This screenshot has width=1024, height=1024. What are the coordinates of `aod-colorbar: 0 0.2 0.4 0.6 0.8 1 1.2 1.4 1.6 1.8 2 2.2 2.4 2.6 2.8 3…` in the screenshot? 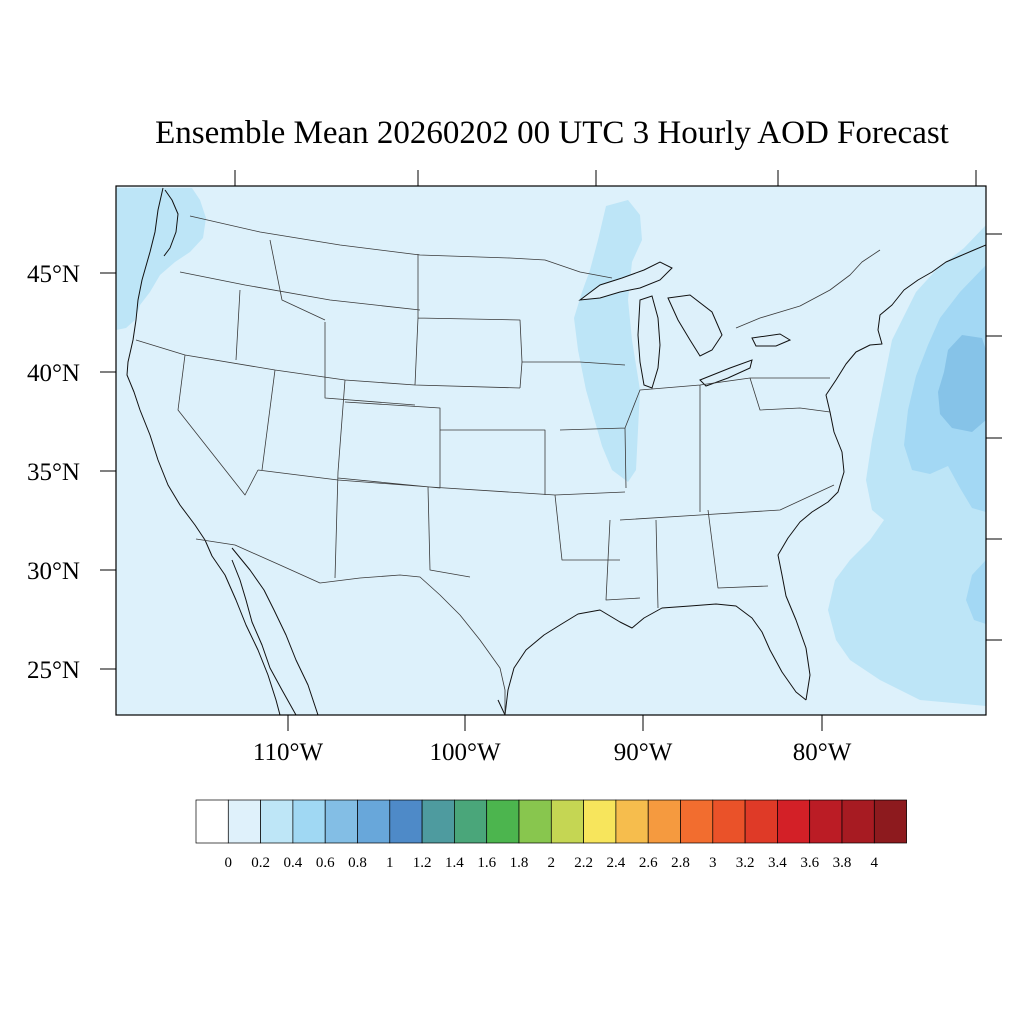 It's located at (551, 835).